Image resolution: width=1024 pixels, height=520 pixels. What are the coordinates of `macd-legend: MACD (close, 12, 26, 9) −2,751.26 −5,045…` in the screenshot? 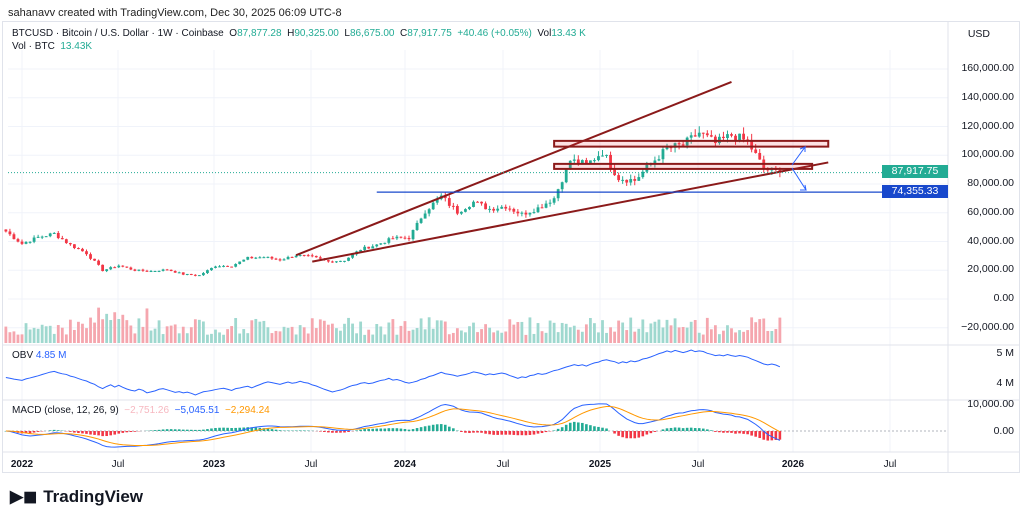 It's located at (141, 410).